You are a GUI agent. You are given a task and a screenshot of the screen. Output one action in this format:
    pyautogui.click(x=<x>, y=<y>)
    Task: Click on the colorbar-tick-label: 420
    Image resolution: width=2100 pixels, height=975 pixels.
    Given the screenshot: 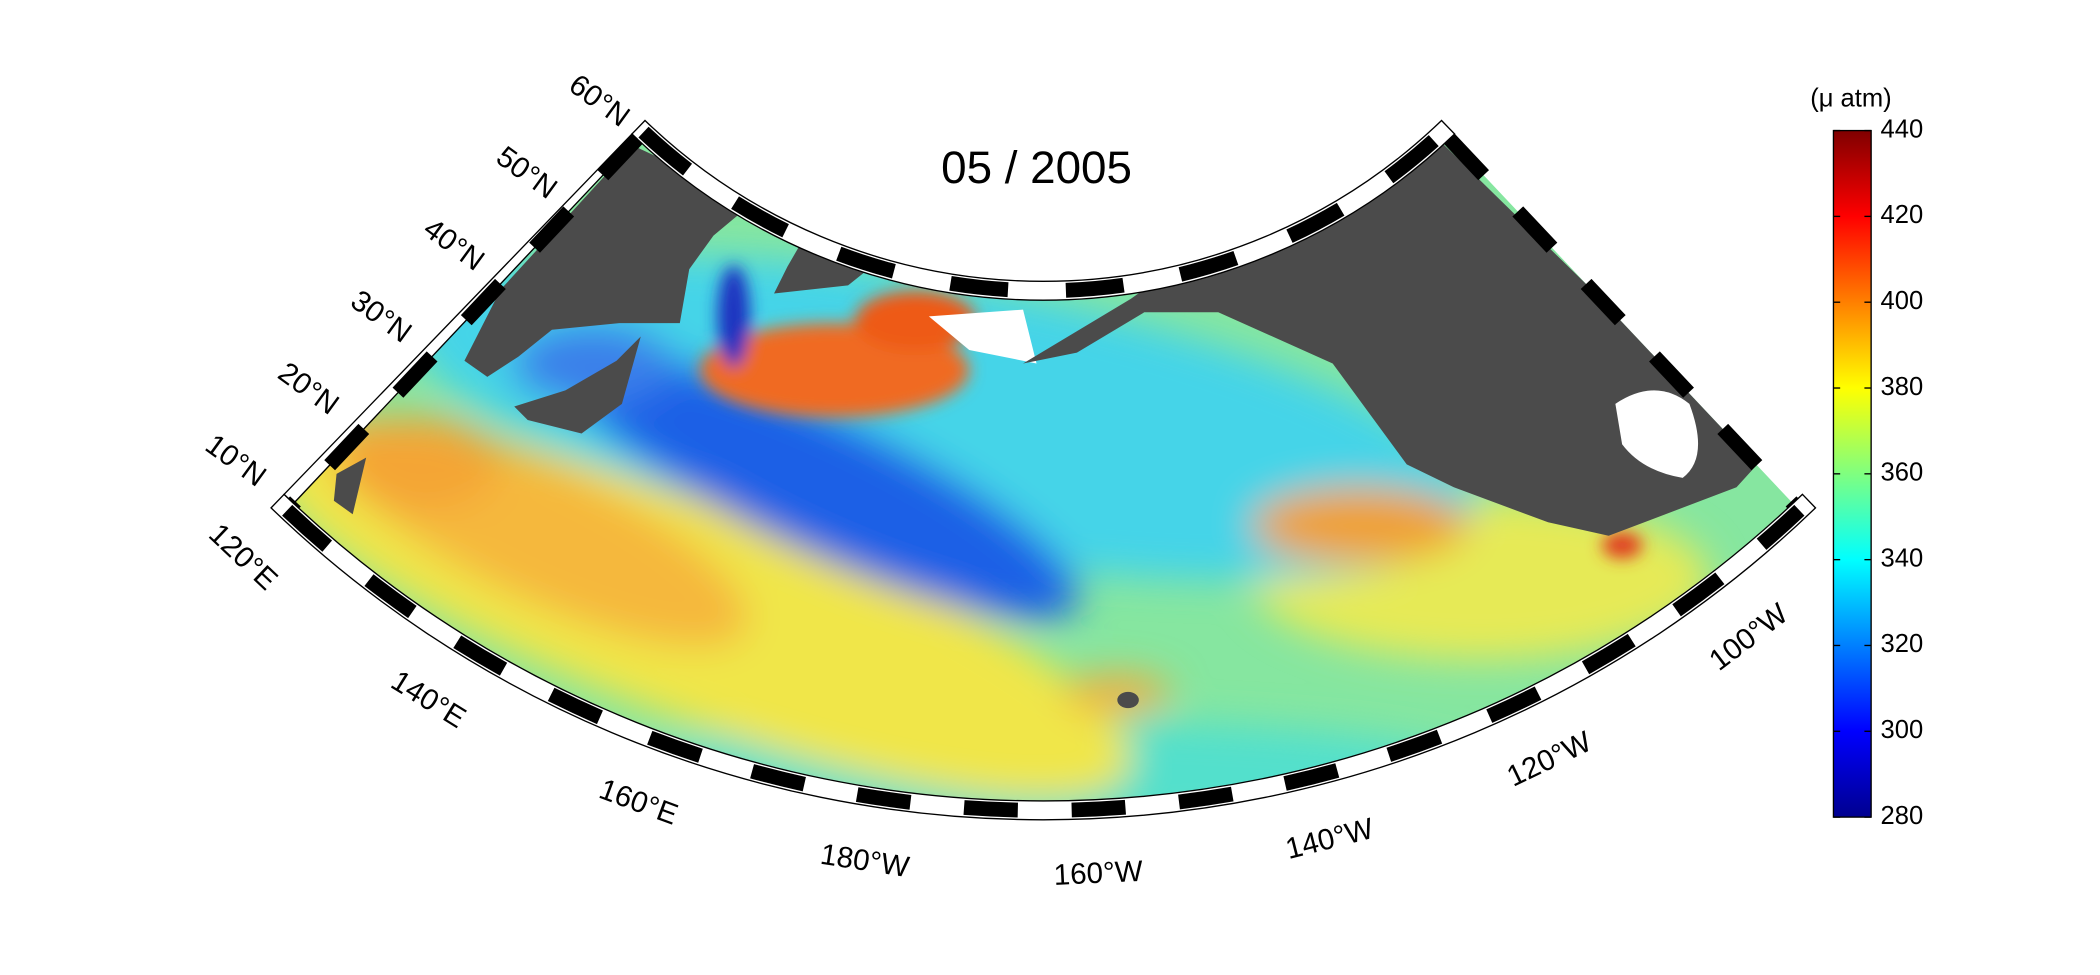 What is the action you would take?
    pyautogui.click(x=1902, y=215)
    